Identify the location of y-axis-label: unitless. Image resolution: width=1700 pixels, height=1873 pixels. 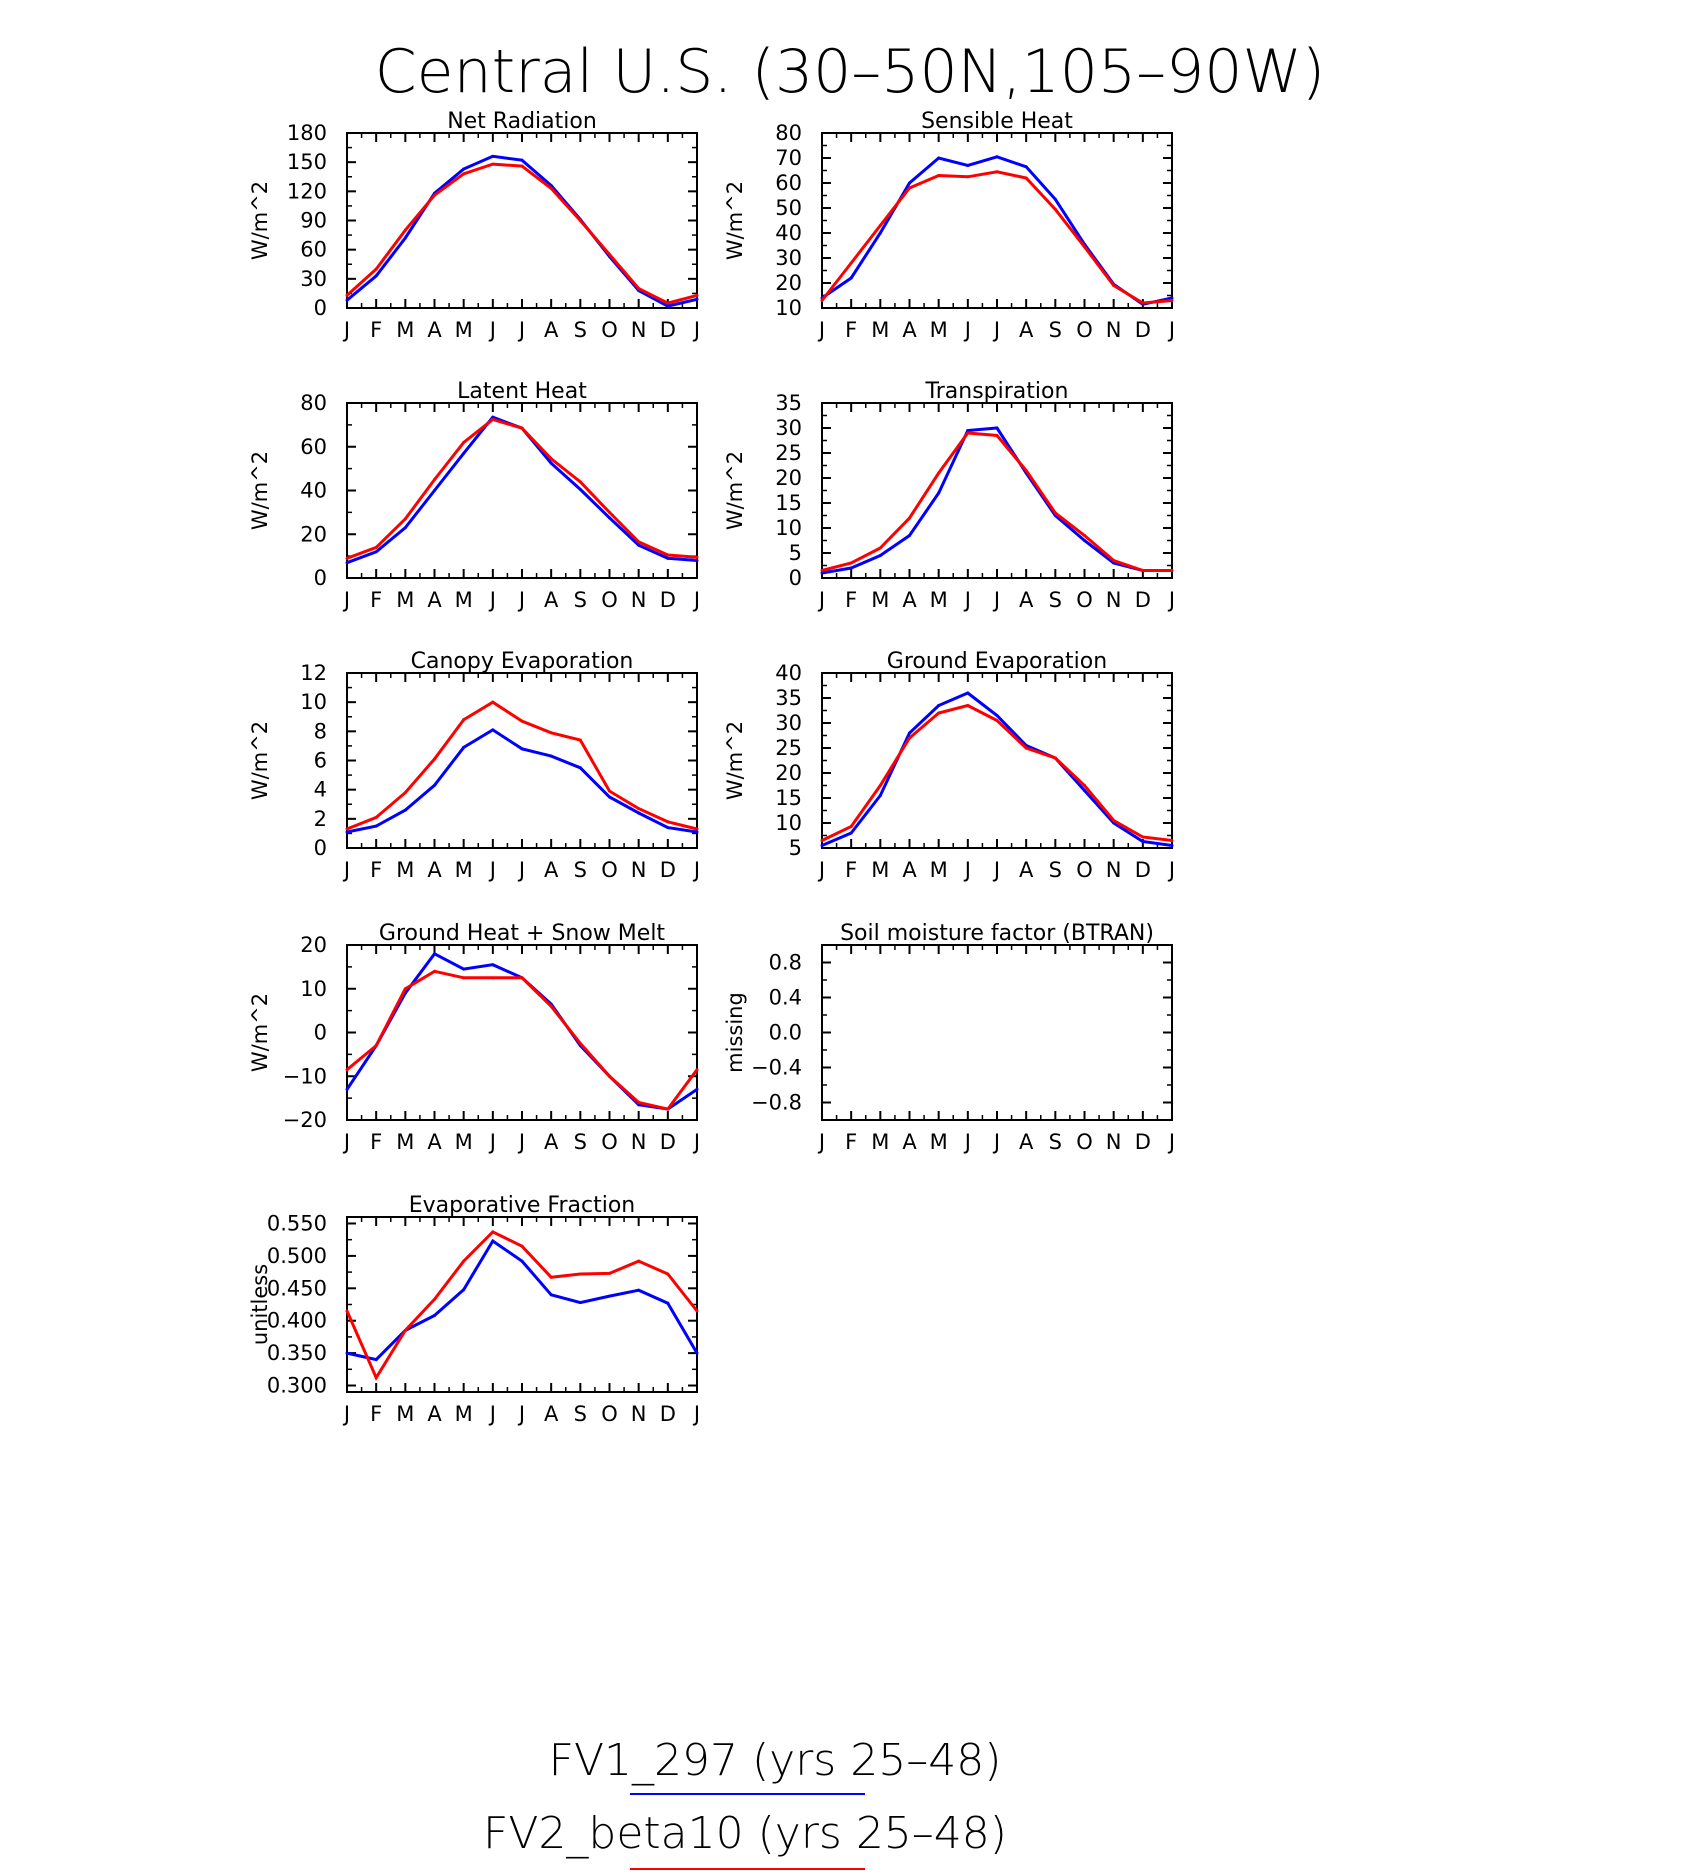
(260, 1304).